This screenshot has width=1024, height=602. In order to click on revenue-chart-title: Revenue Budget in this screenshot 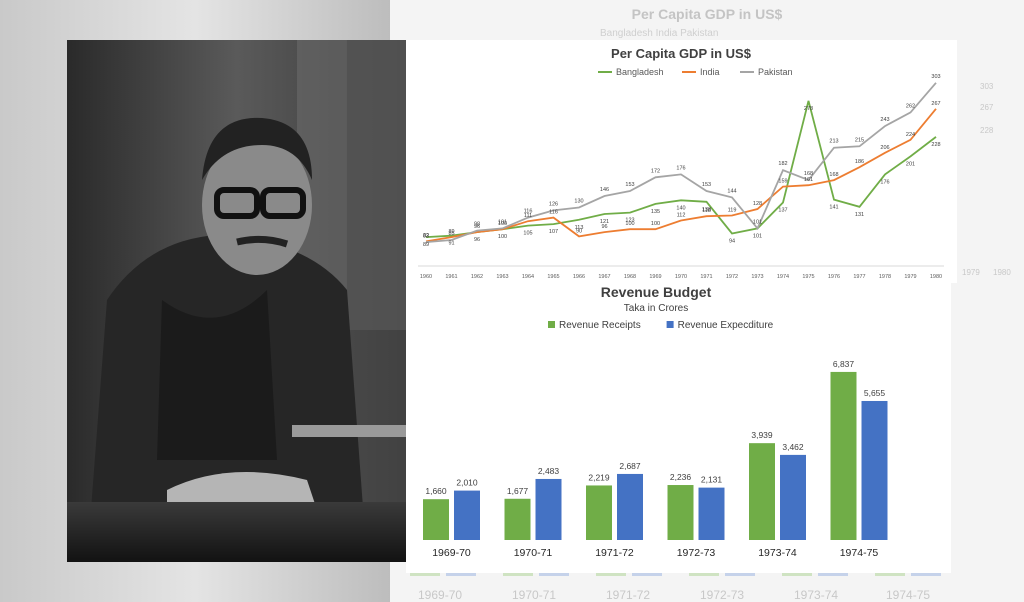, I will do `click(656, 292)`.